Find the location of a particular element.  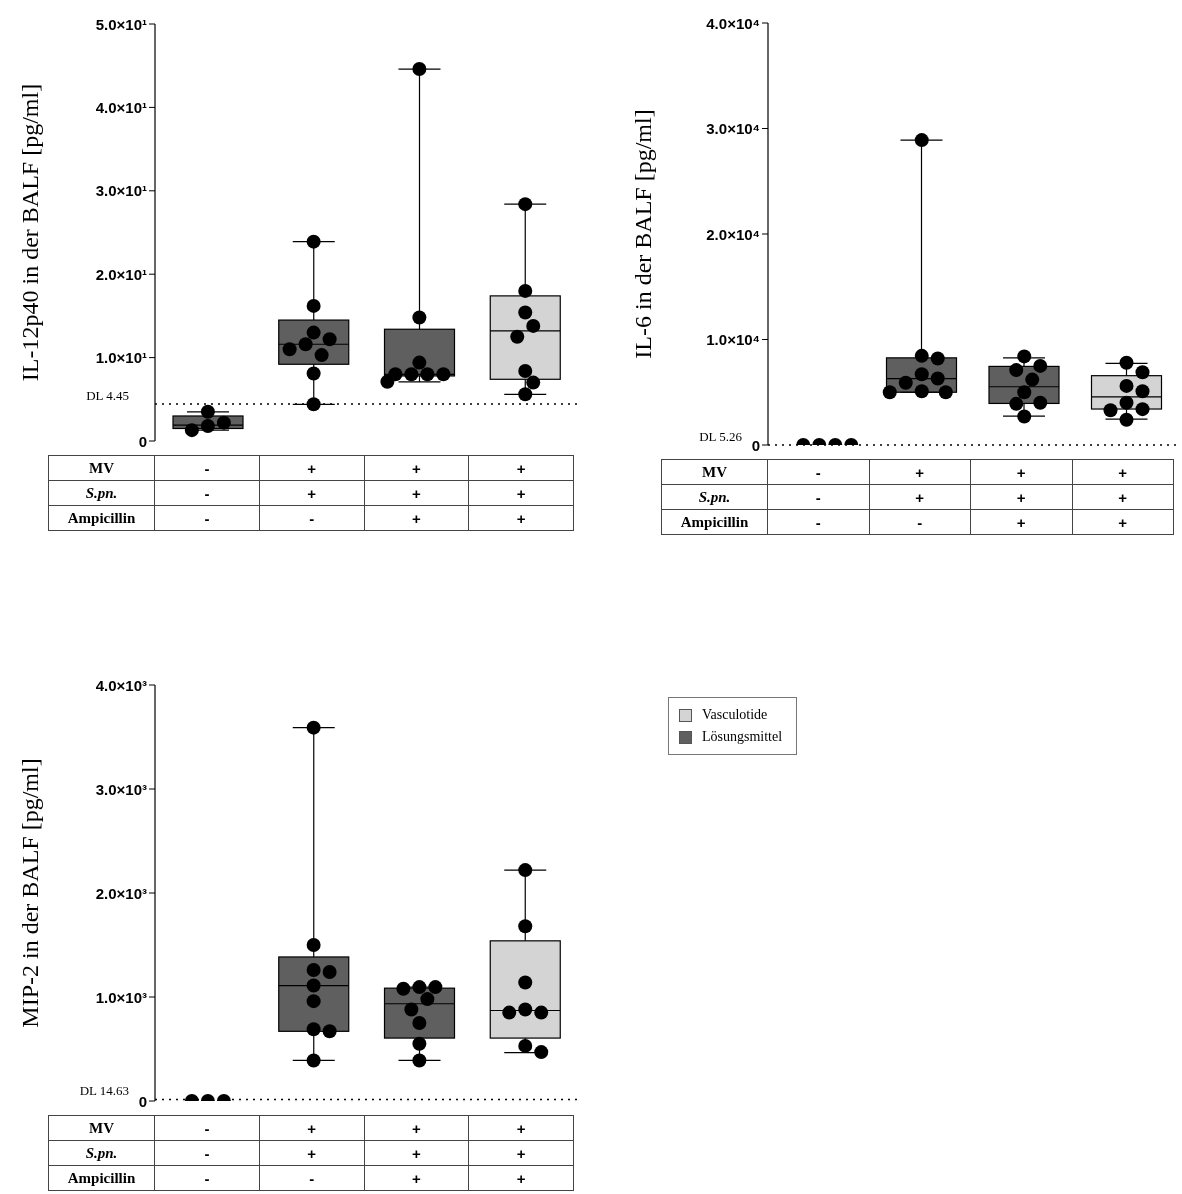

y-tick-label: 1.0×10¹ is located at coordinates (121, 358).